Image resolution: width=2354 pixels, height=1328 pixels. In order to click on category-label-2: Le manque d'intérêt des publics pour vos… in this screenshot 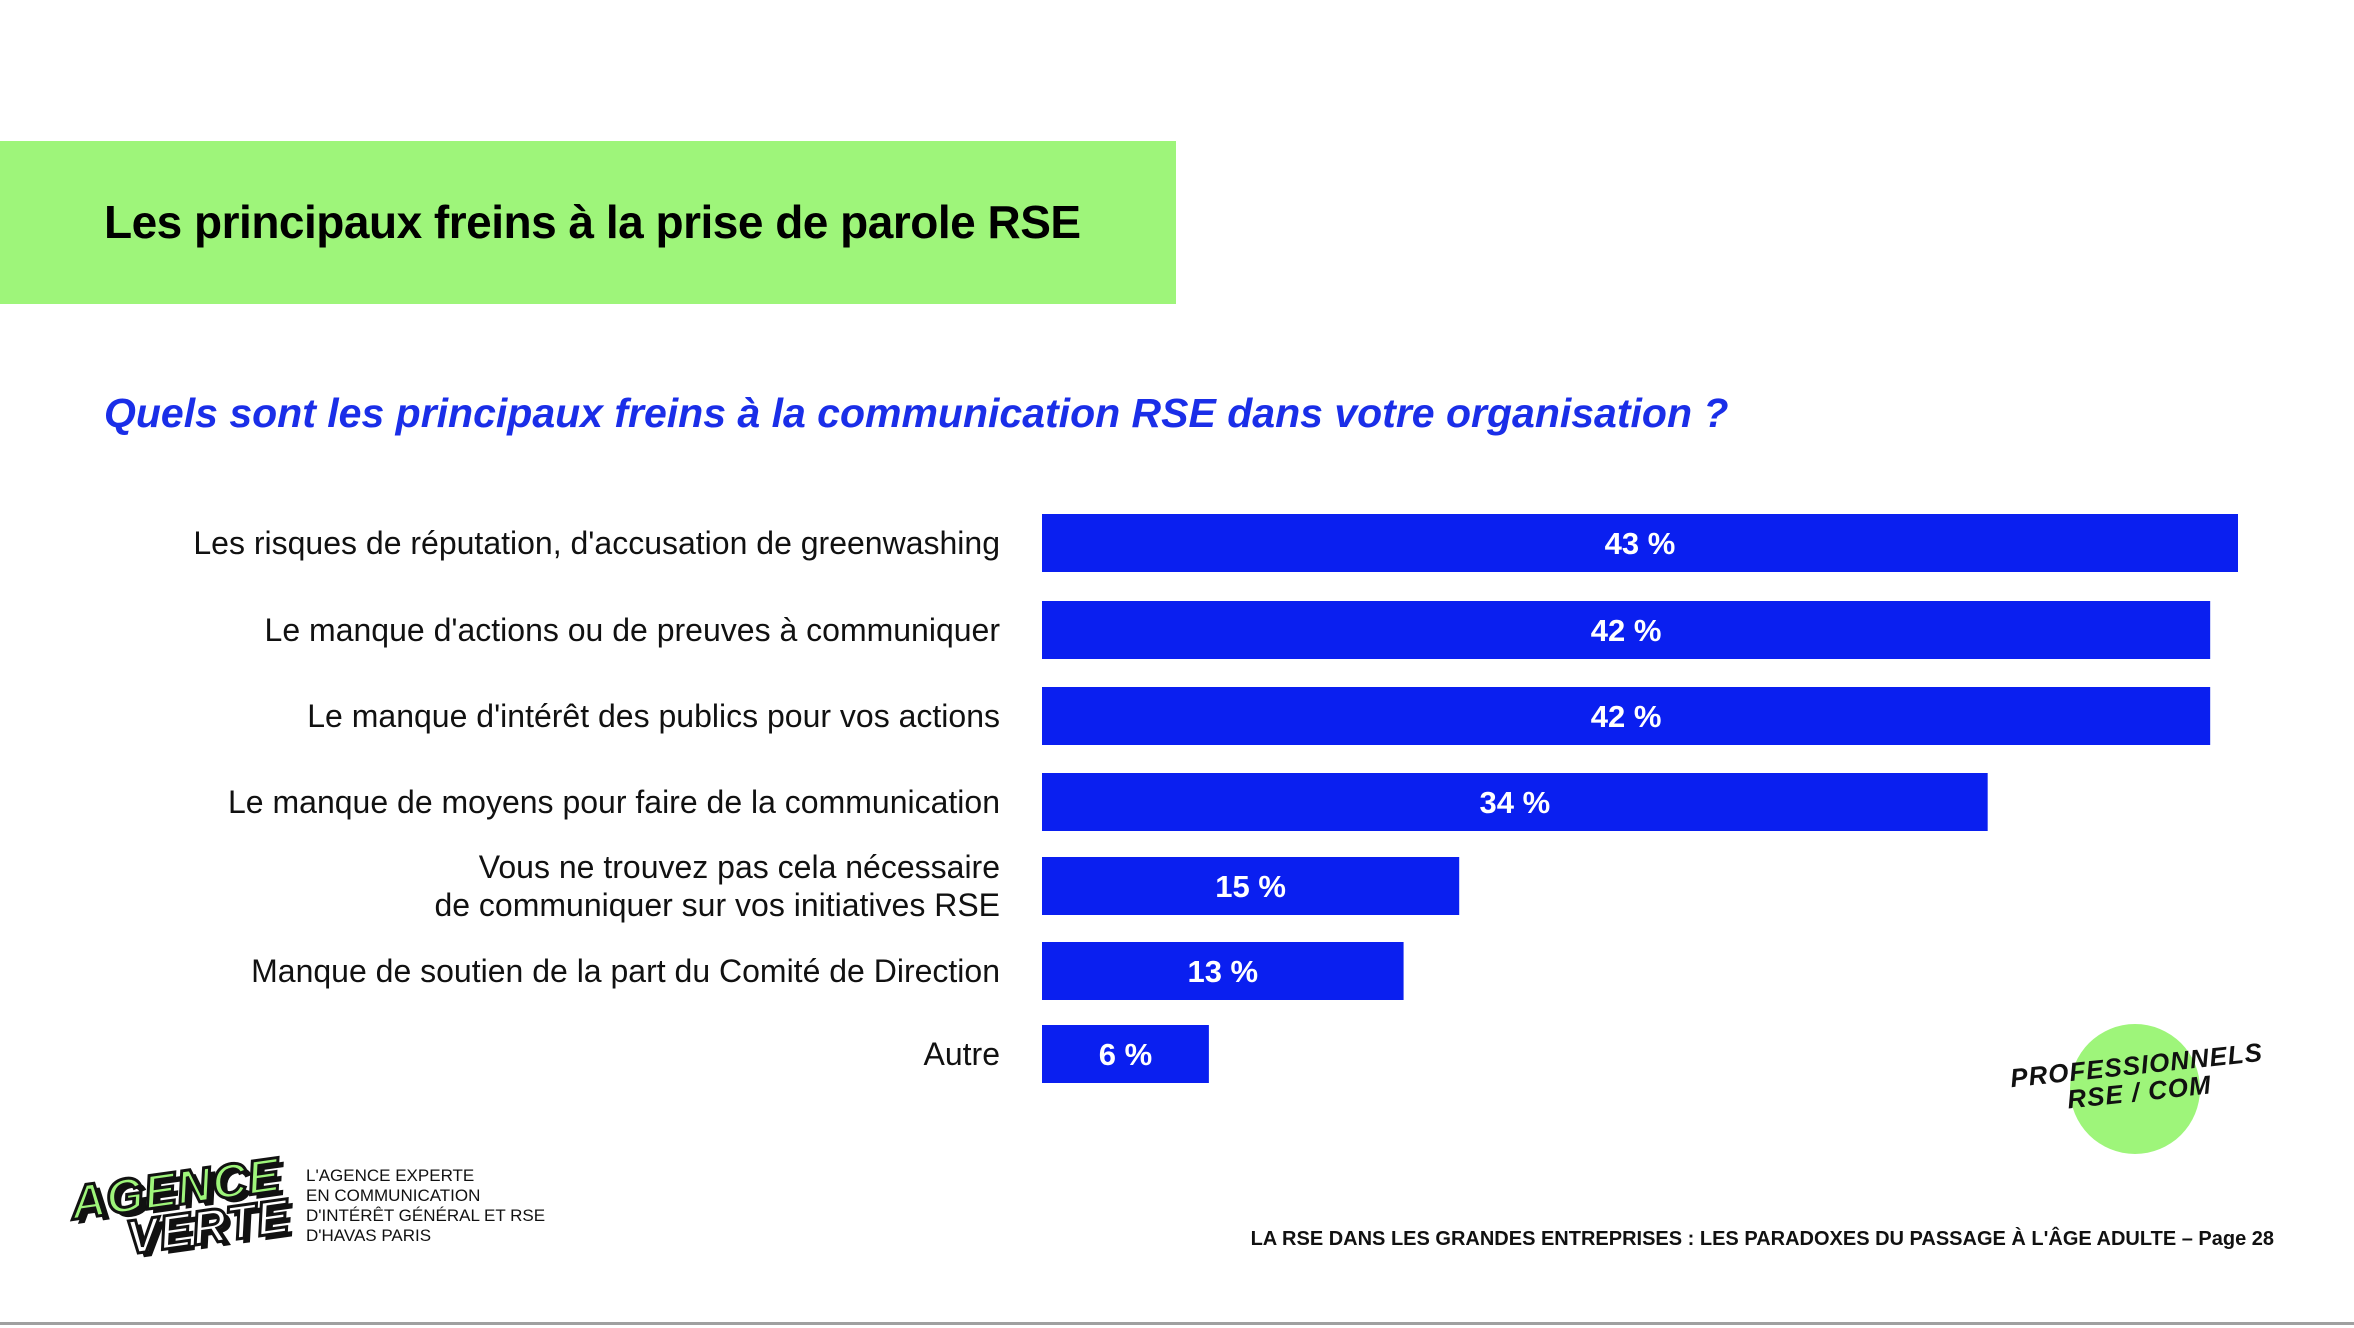, I will do `click(653, 716)`.